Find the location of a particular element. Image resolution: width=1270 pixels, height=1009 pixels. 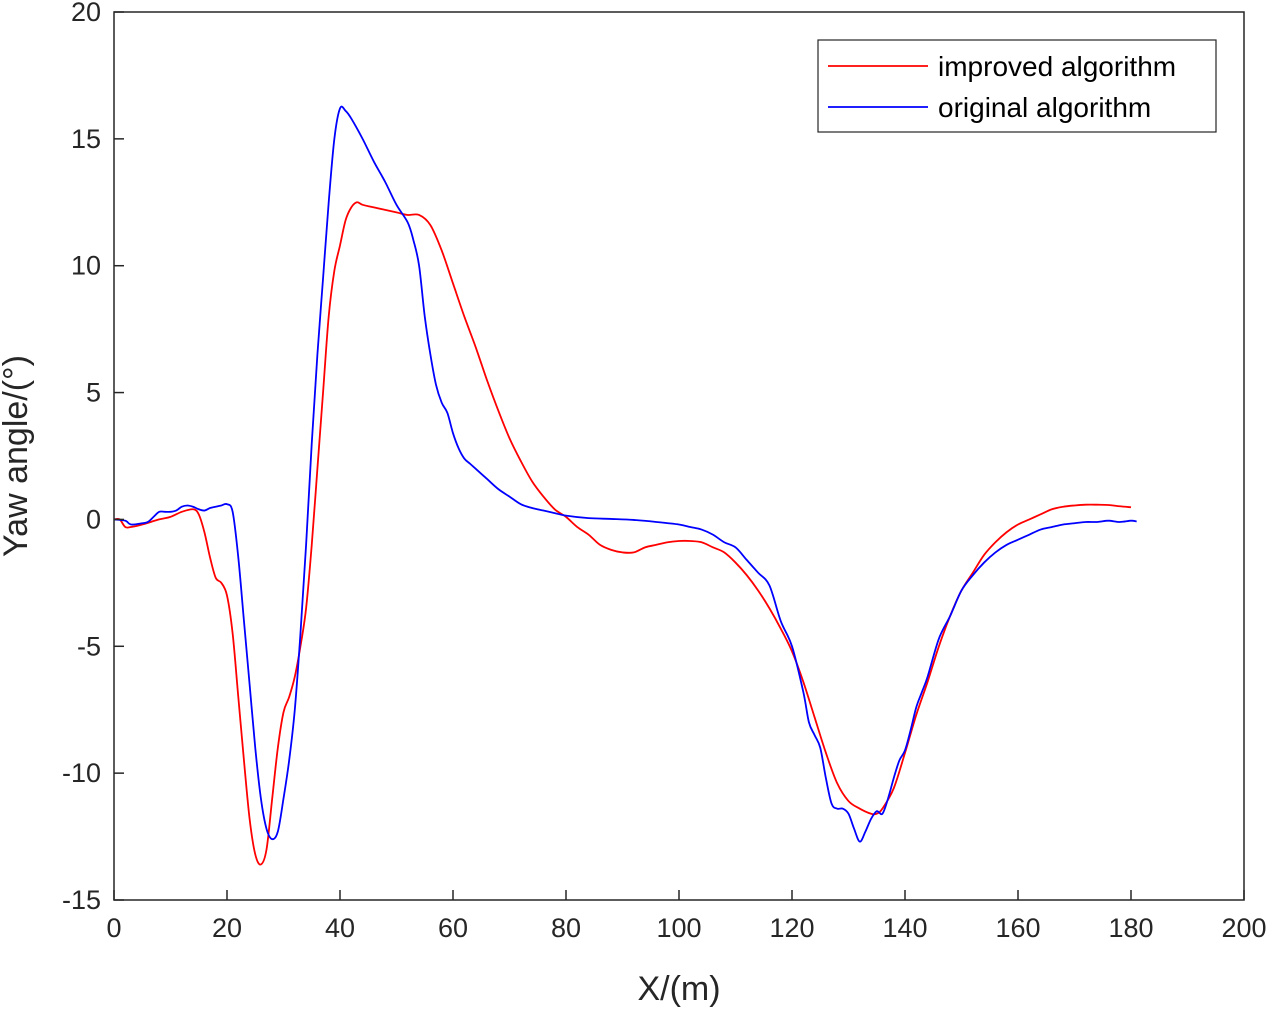

x-tick-label: 40 is located at coordinates (340, 928).